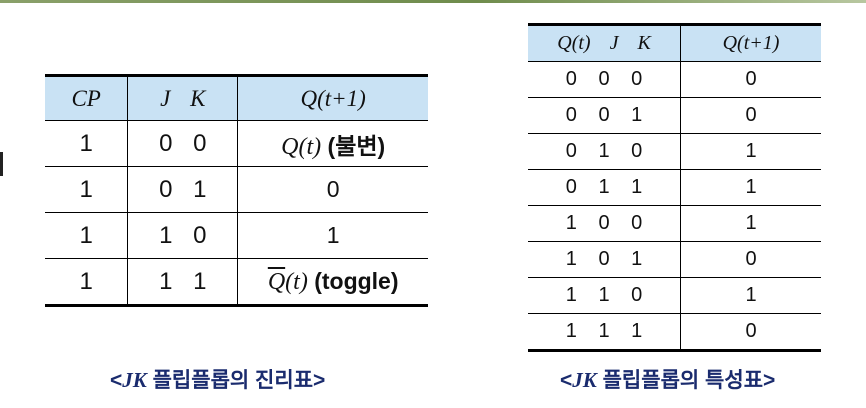 The width and height of the screenshot is (866, 408). I want to click on cell-next-state: 1, so click(332, 235).